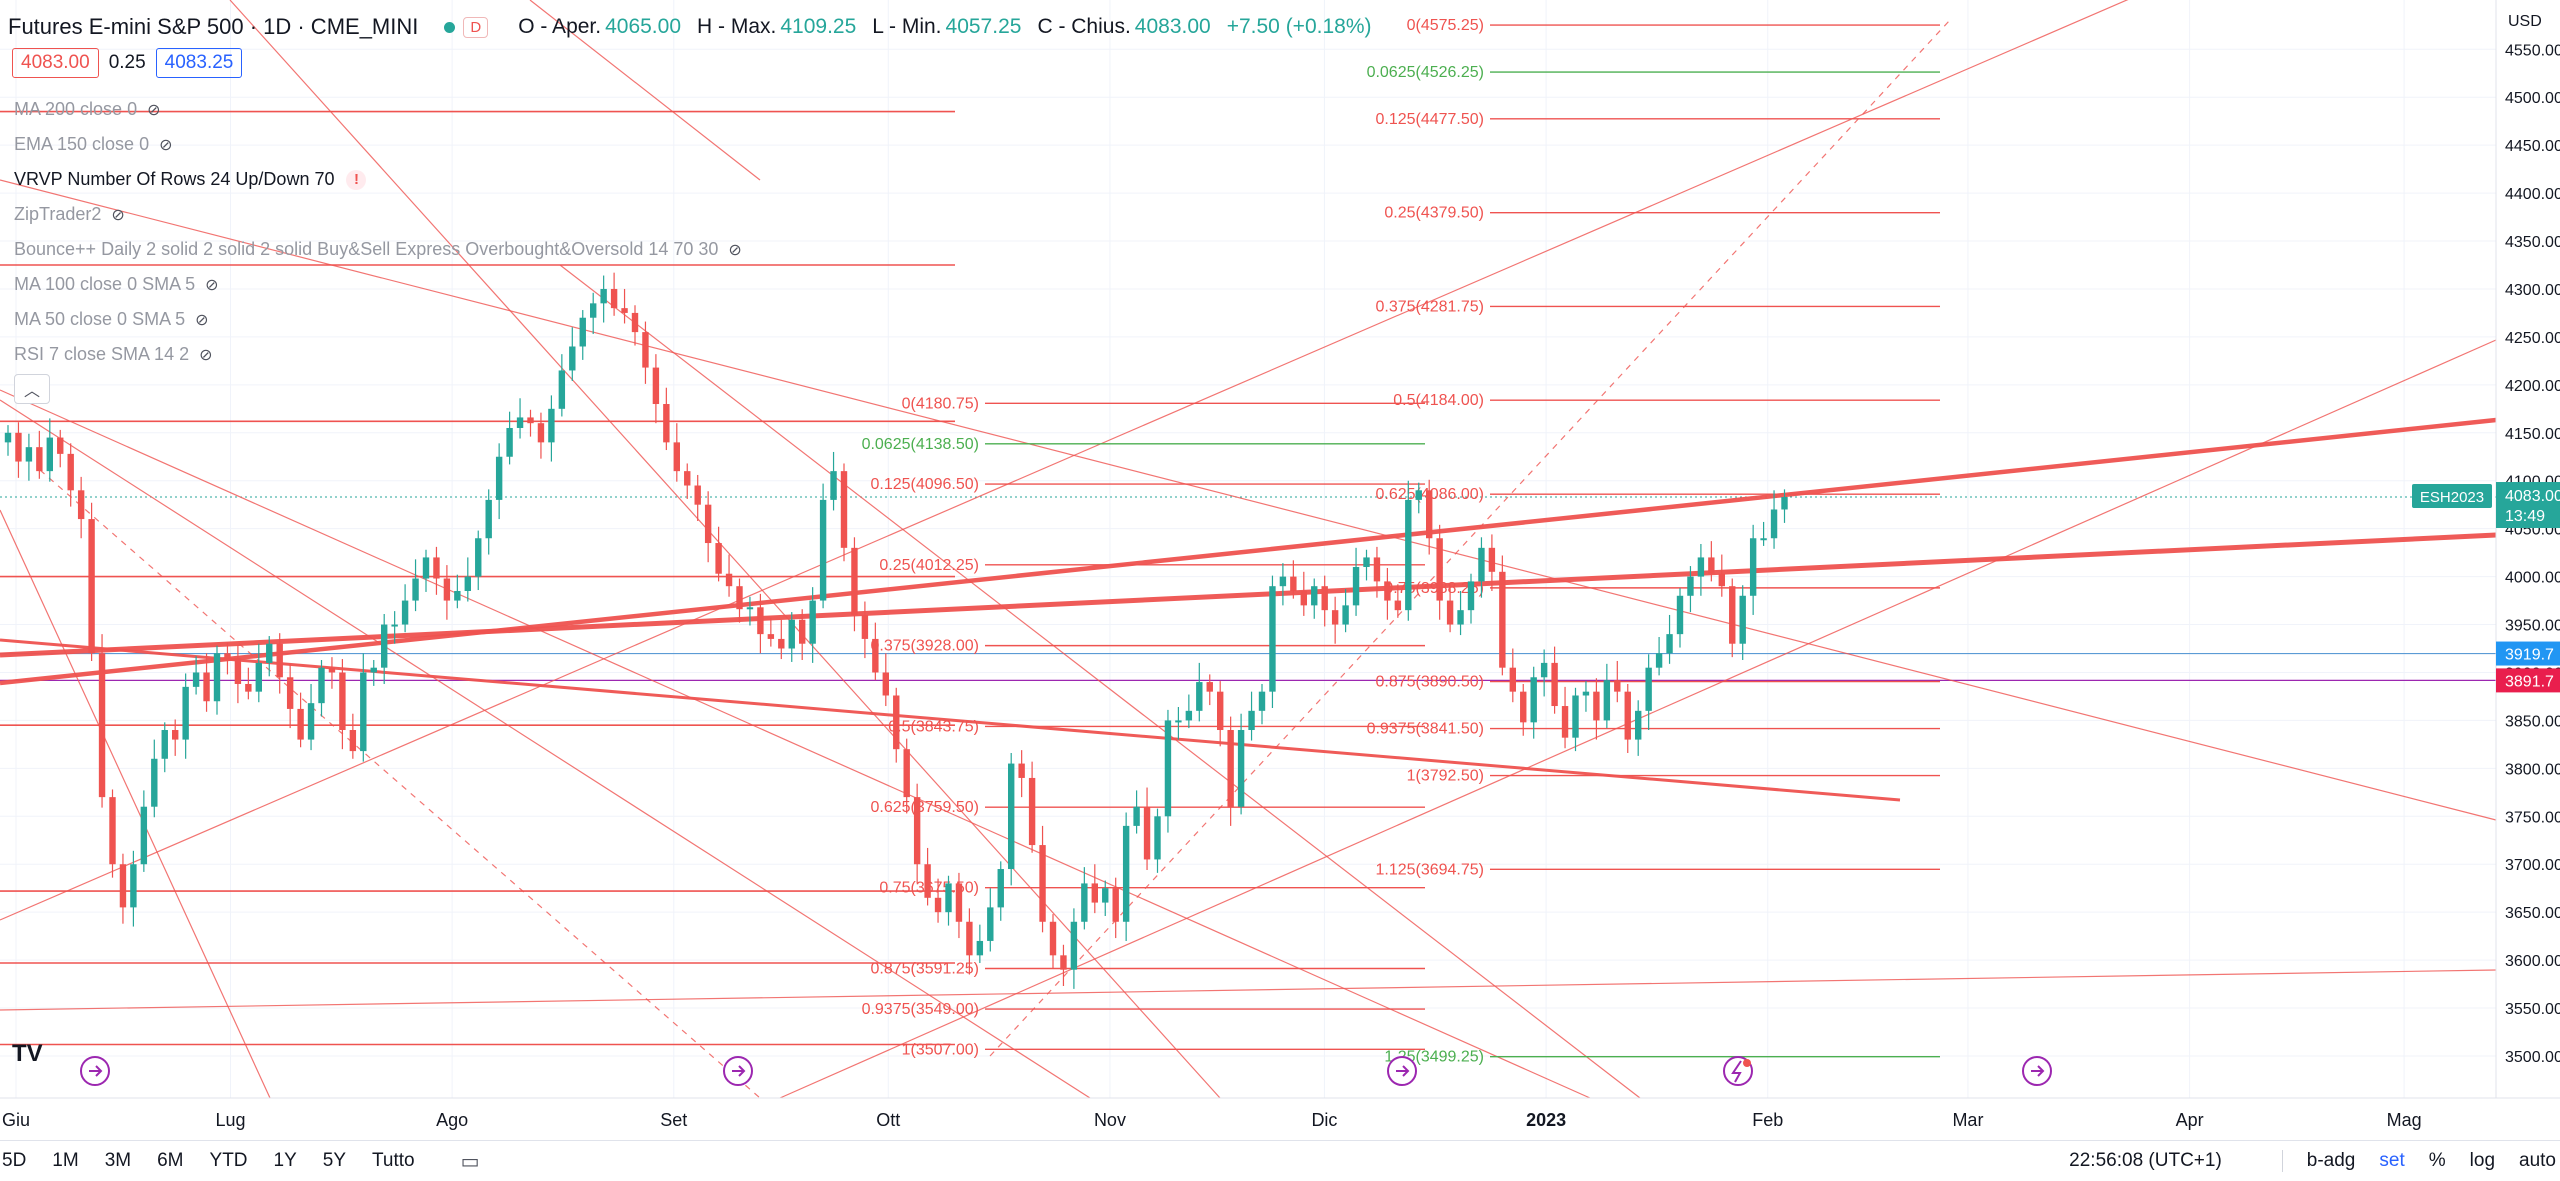 This screenshot has width=2560, height=1181. I want to click on auto-toggle: auto, so click(2537, 1160).